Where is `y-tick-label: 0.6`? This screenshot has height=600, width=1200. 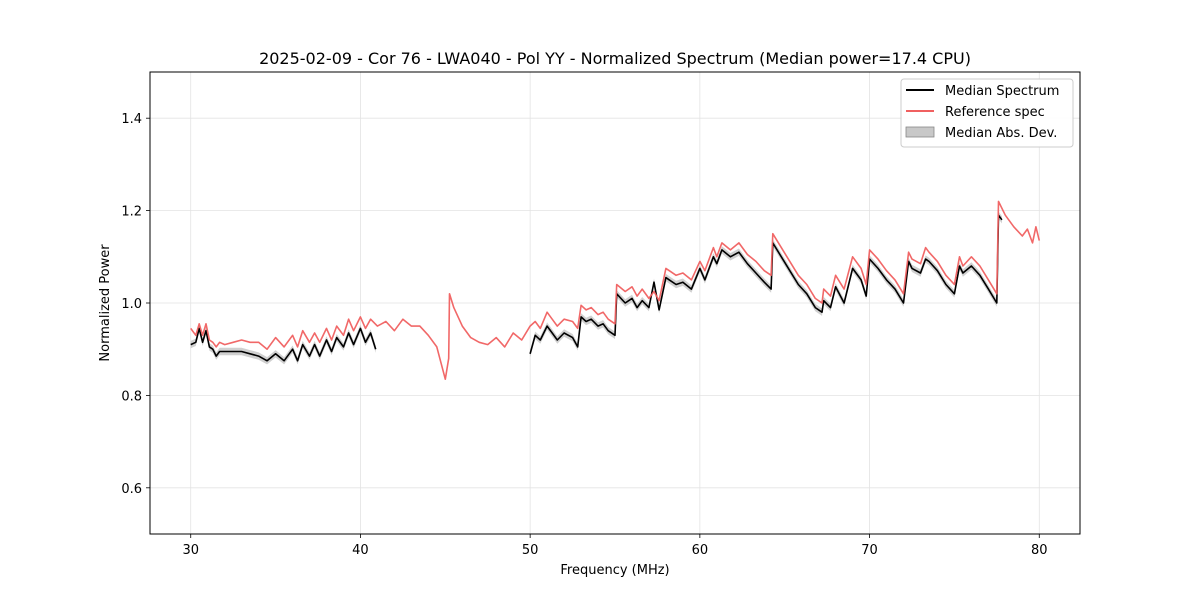
y-tick-label: 0.6 is located at coordinates (131, 489).